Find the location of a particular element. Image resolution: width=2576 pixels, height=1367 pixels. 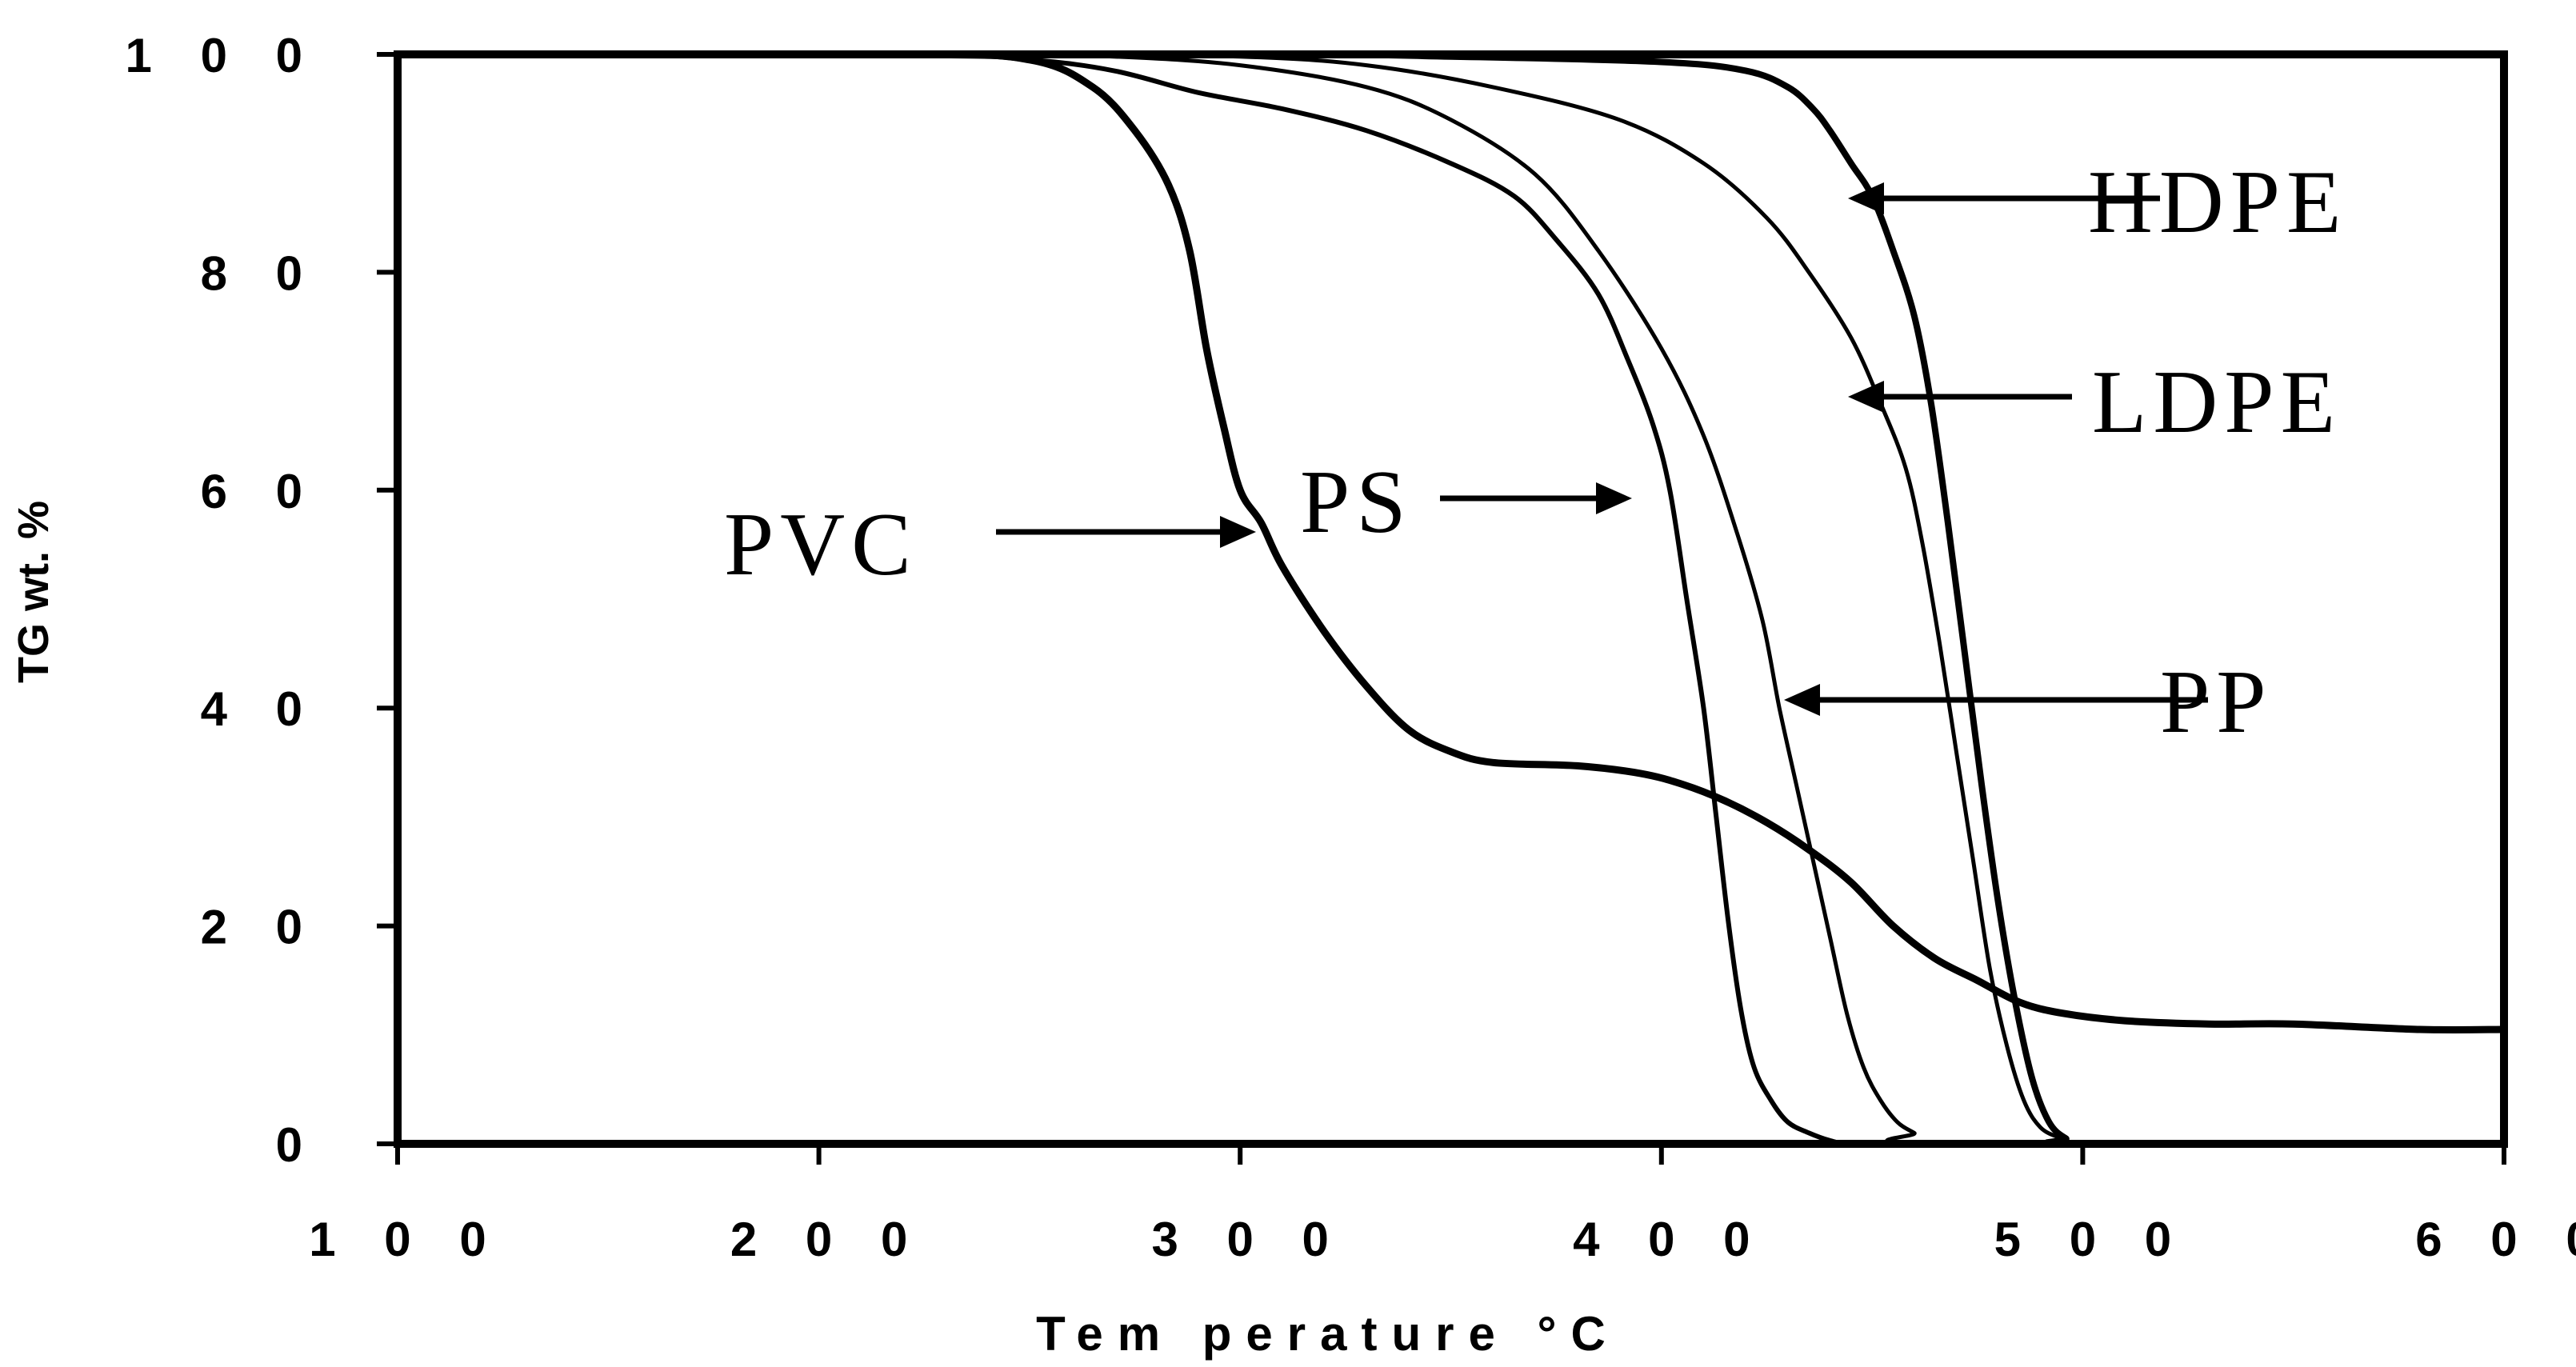

arrowhead-ps is located at coordinates (1614, 498).